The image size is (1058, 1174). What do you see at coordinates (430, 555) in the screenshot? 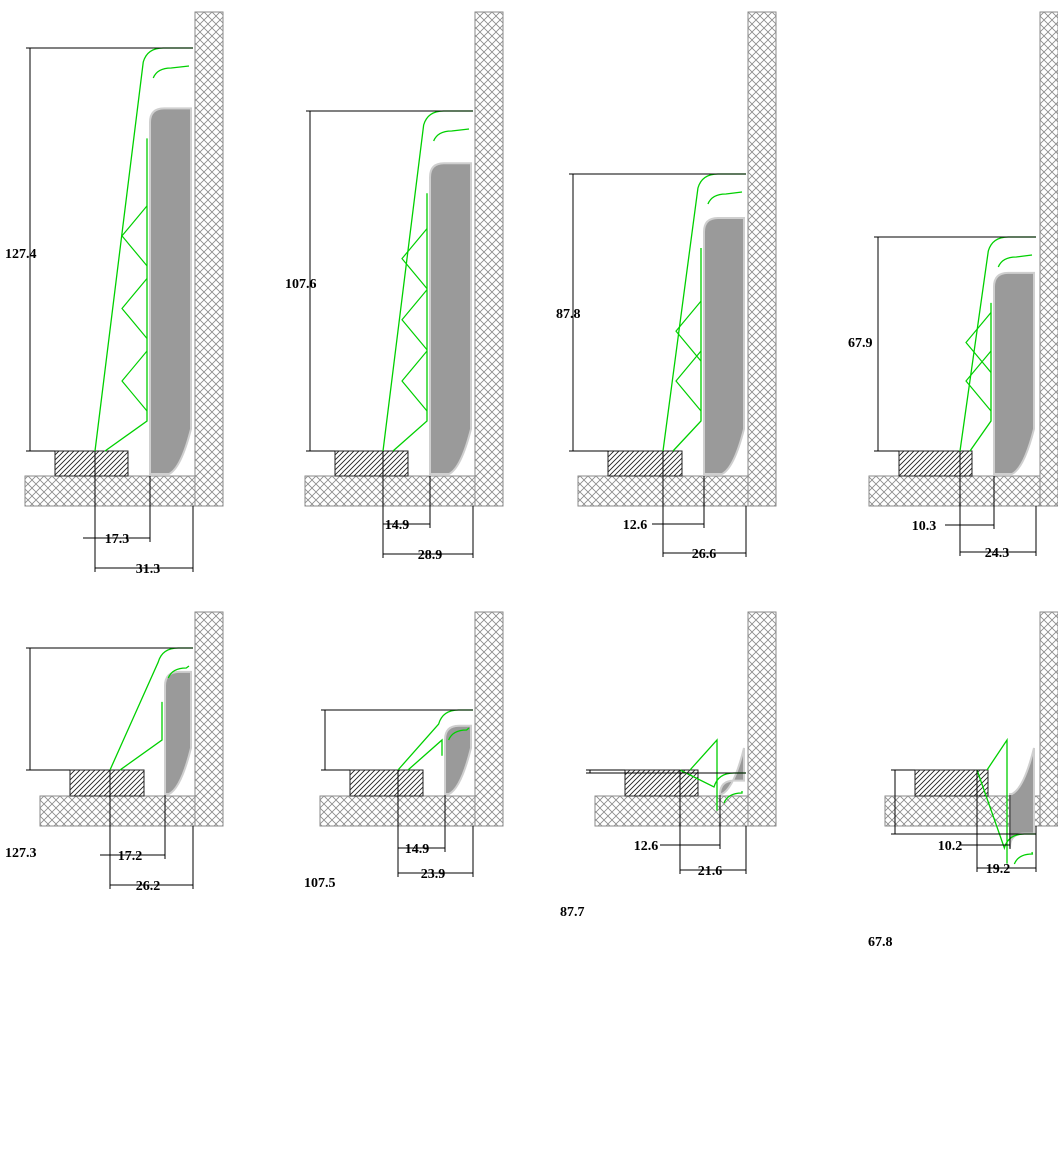
I see `outer-offset-label: 28.9` at bounding box center [430, 555].